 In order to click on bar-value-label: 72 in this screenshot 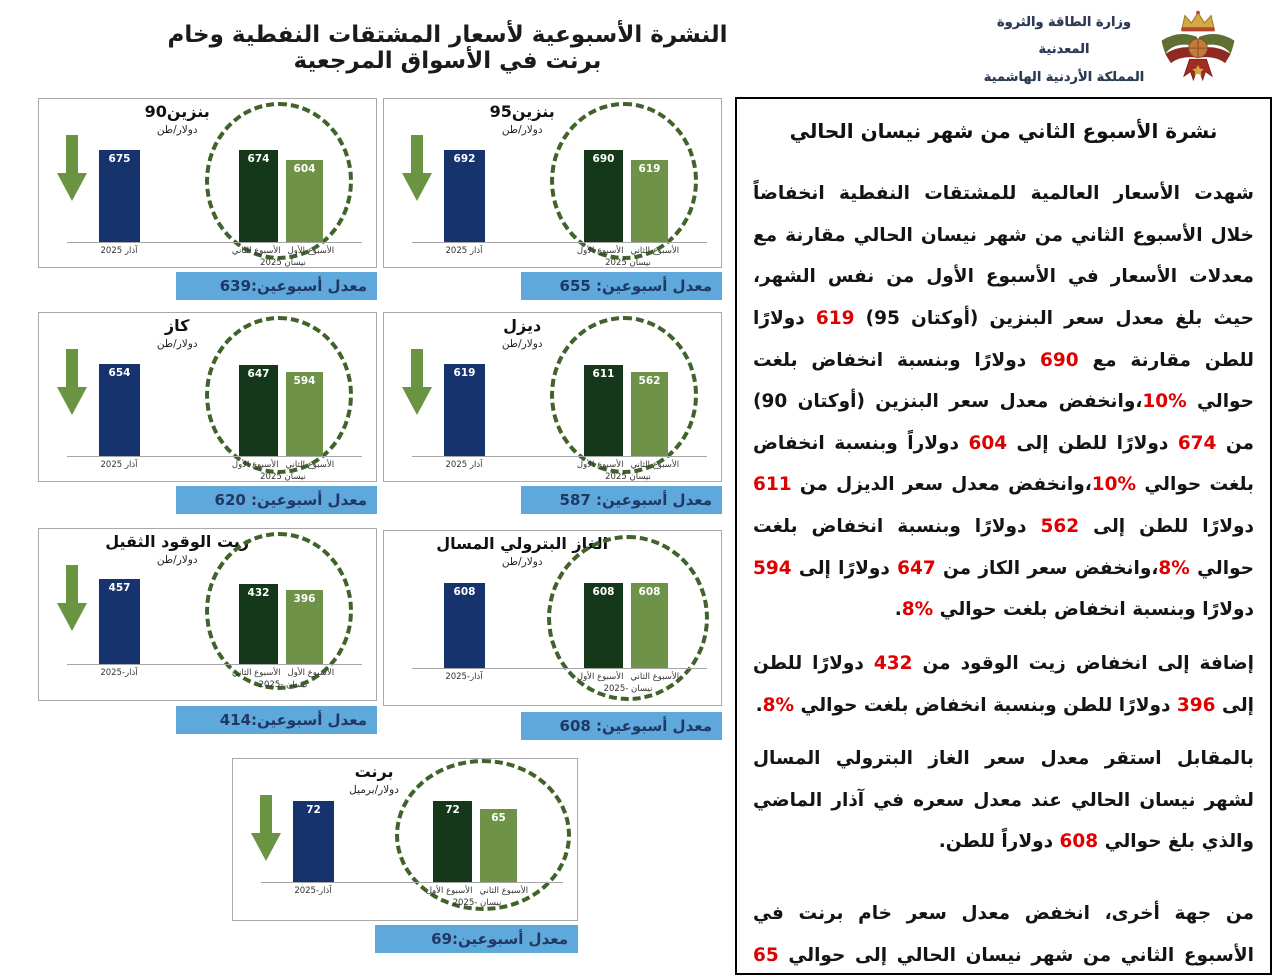, I will do `click(313, 810)`.